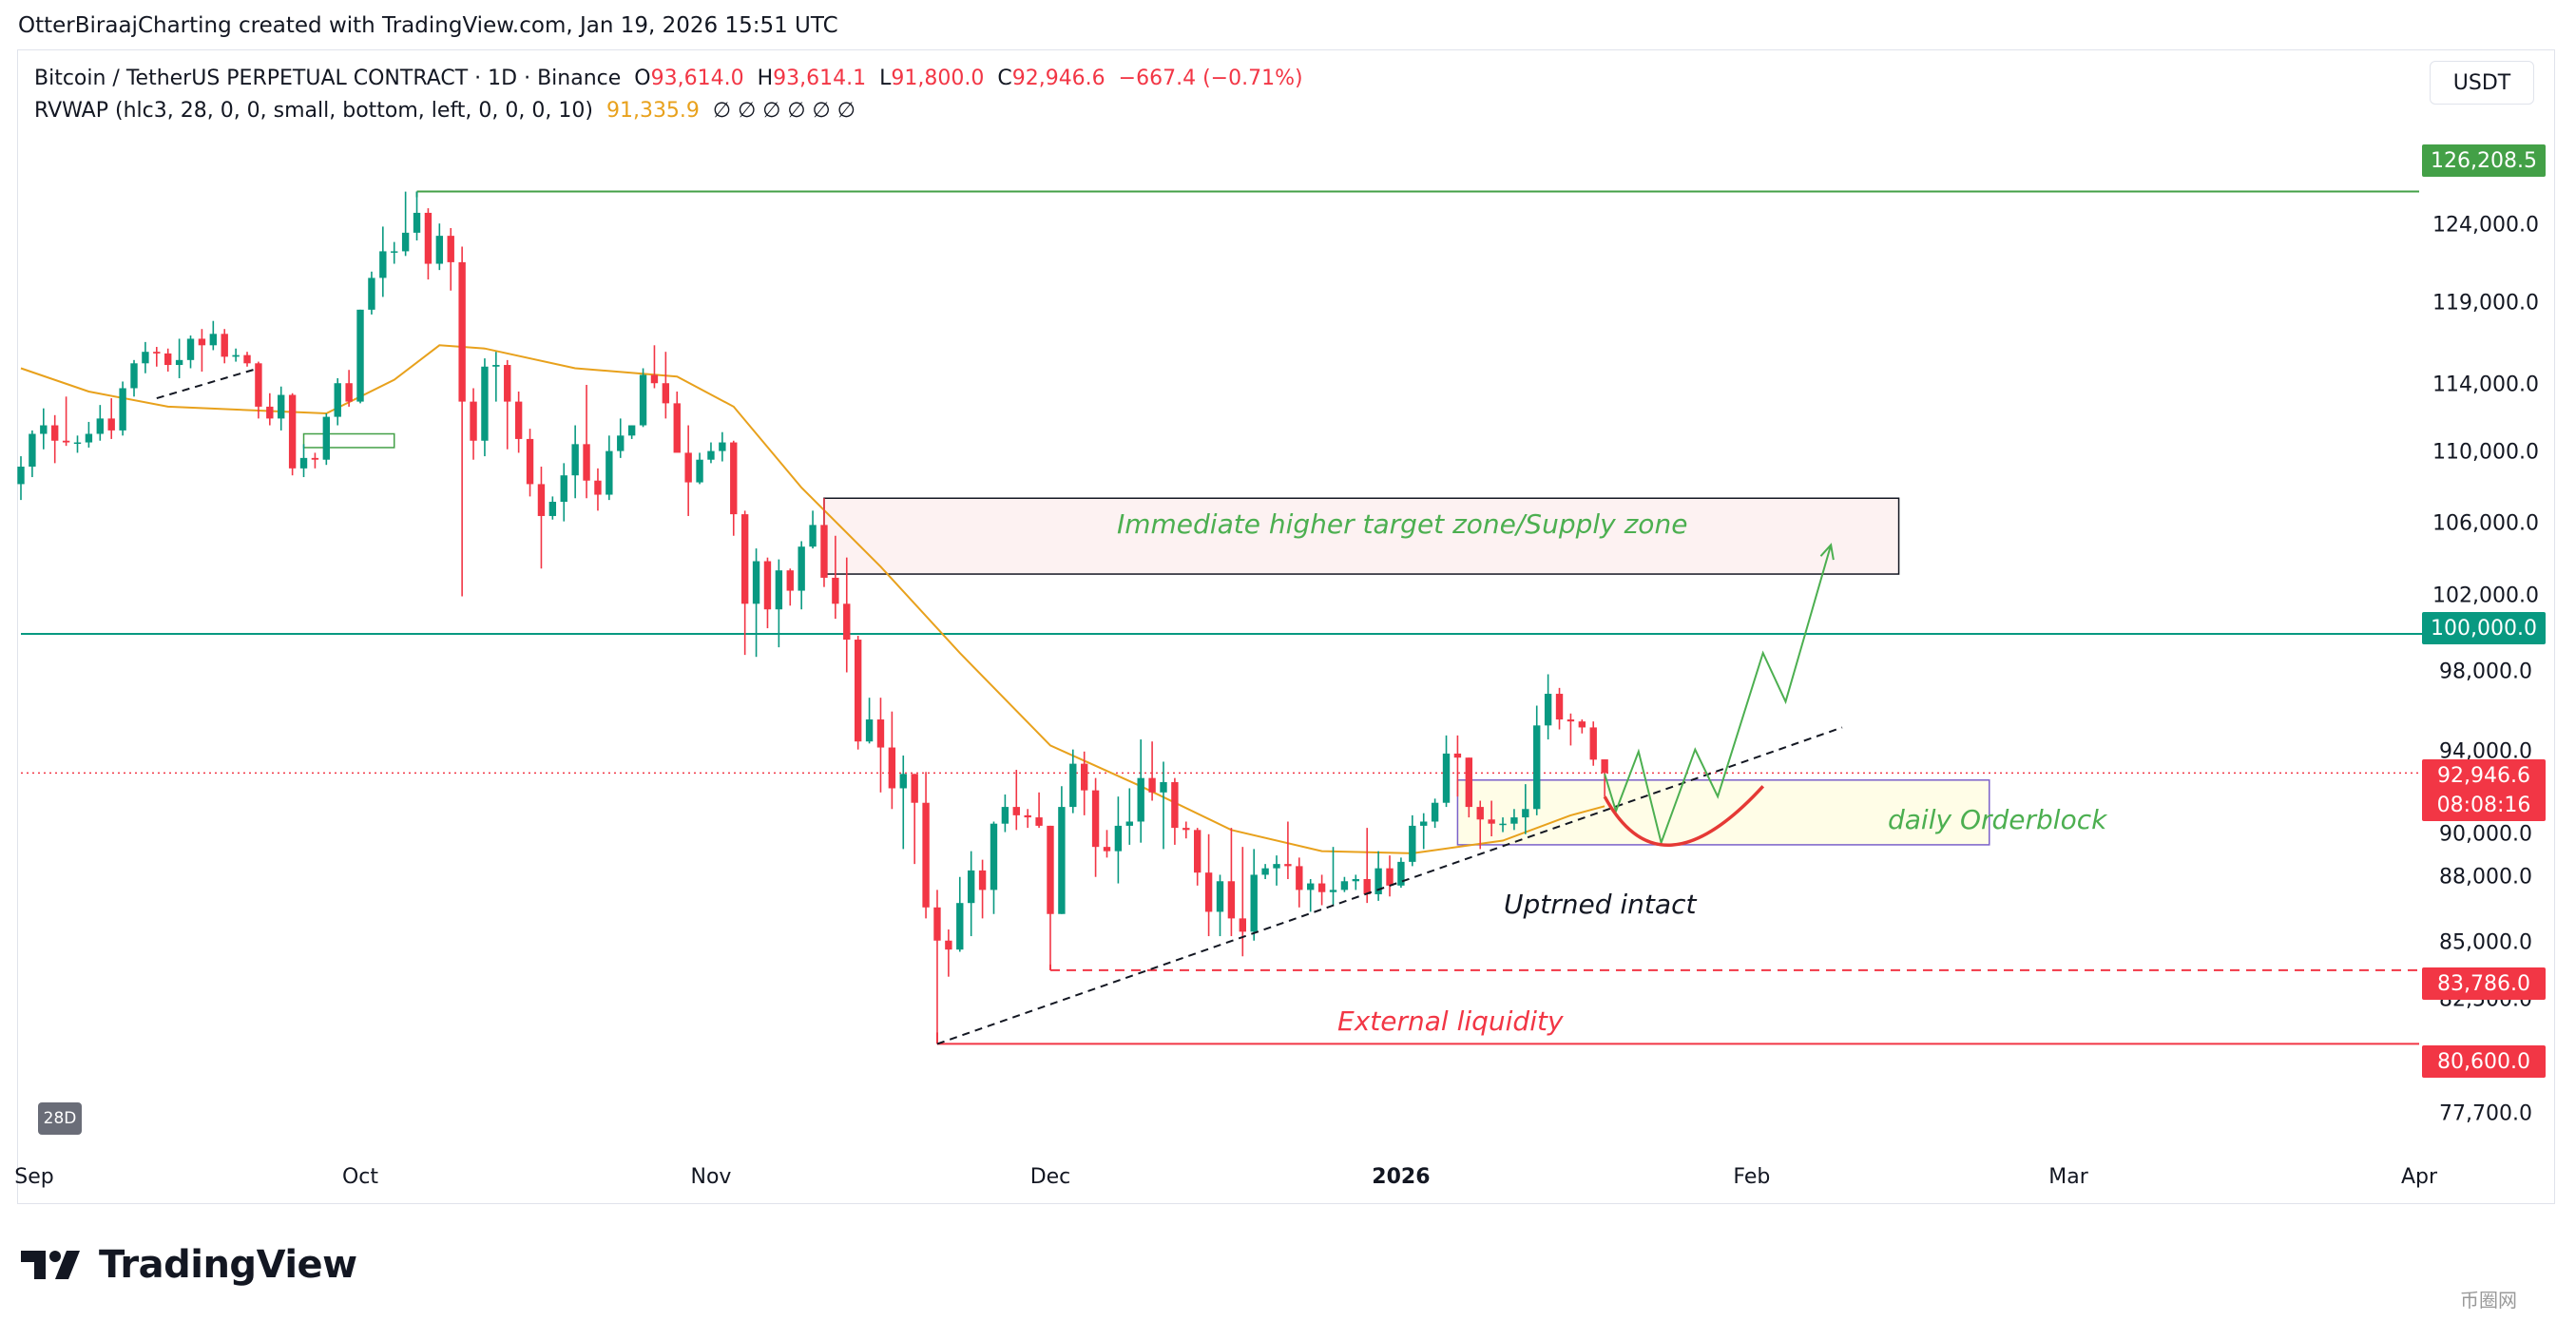 The width and height of the screenshot is (2576, 1321). What do you see at coordinates (2482, 83) in the screenshot?
I see `currency-button: USDT` at bounding box center [2482, 83].